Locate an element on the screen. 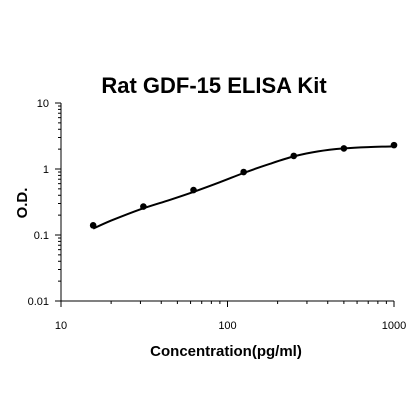 Image resolution: width=420 pixels, height=420 pixels. x-axis-label: Concentration(pg/ml) is located at coordinates (226, 351).